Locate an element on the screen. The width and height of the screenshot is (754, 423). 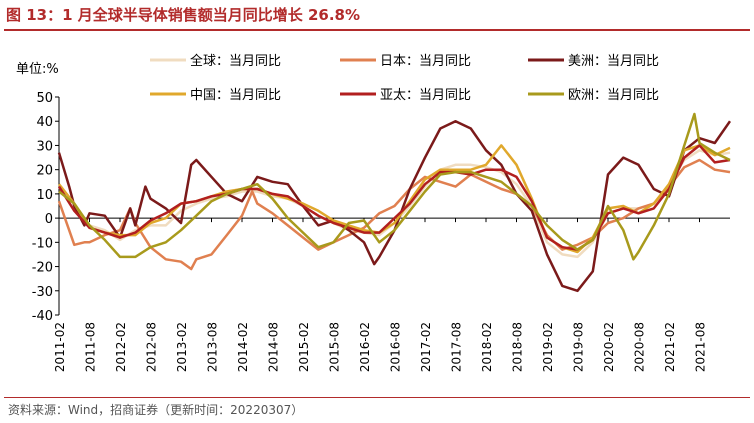
x-tick-label: 2011-08 is located at coordinates (91, 347).